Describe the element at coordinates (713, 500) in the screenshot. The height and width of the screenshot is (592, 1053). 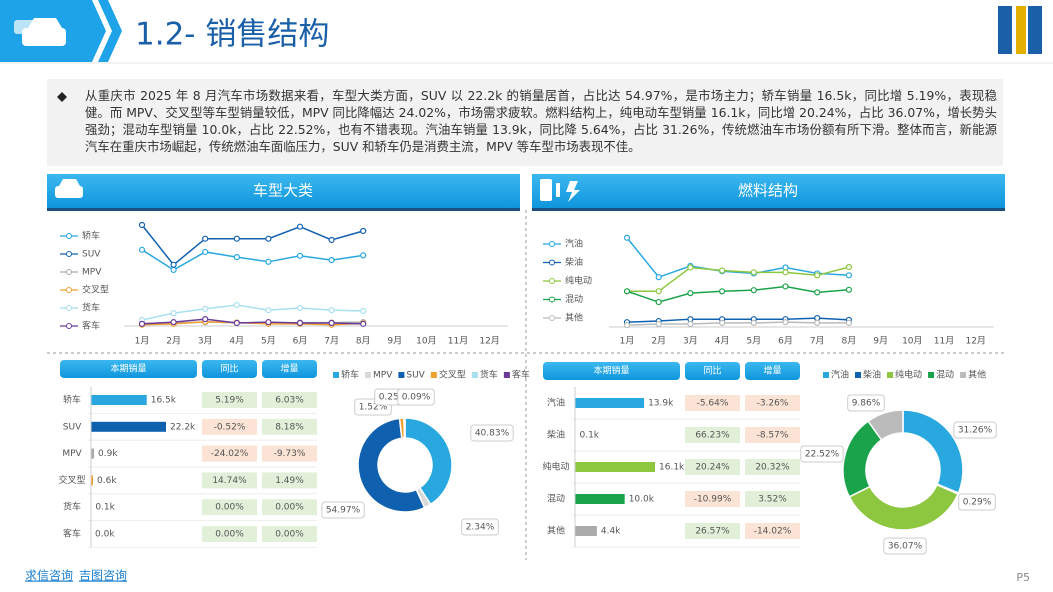
I see `cell-value: -10.99%` at that location.